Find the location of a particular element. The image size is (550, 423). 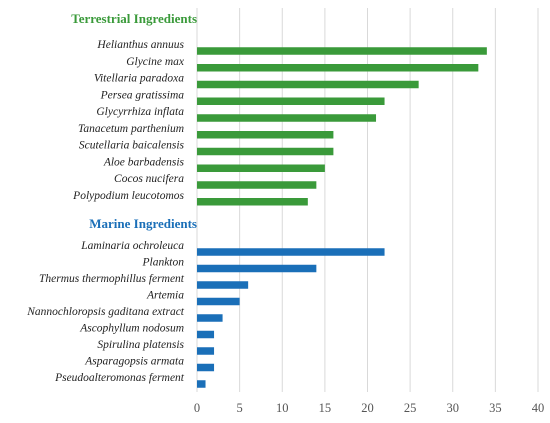

category-label: Helianthus annuus is located at coordinates (140, 45).